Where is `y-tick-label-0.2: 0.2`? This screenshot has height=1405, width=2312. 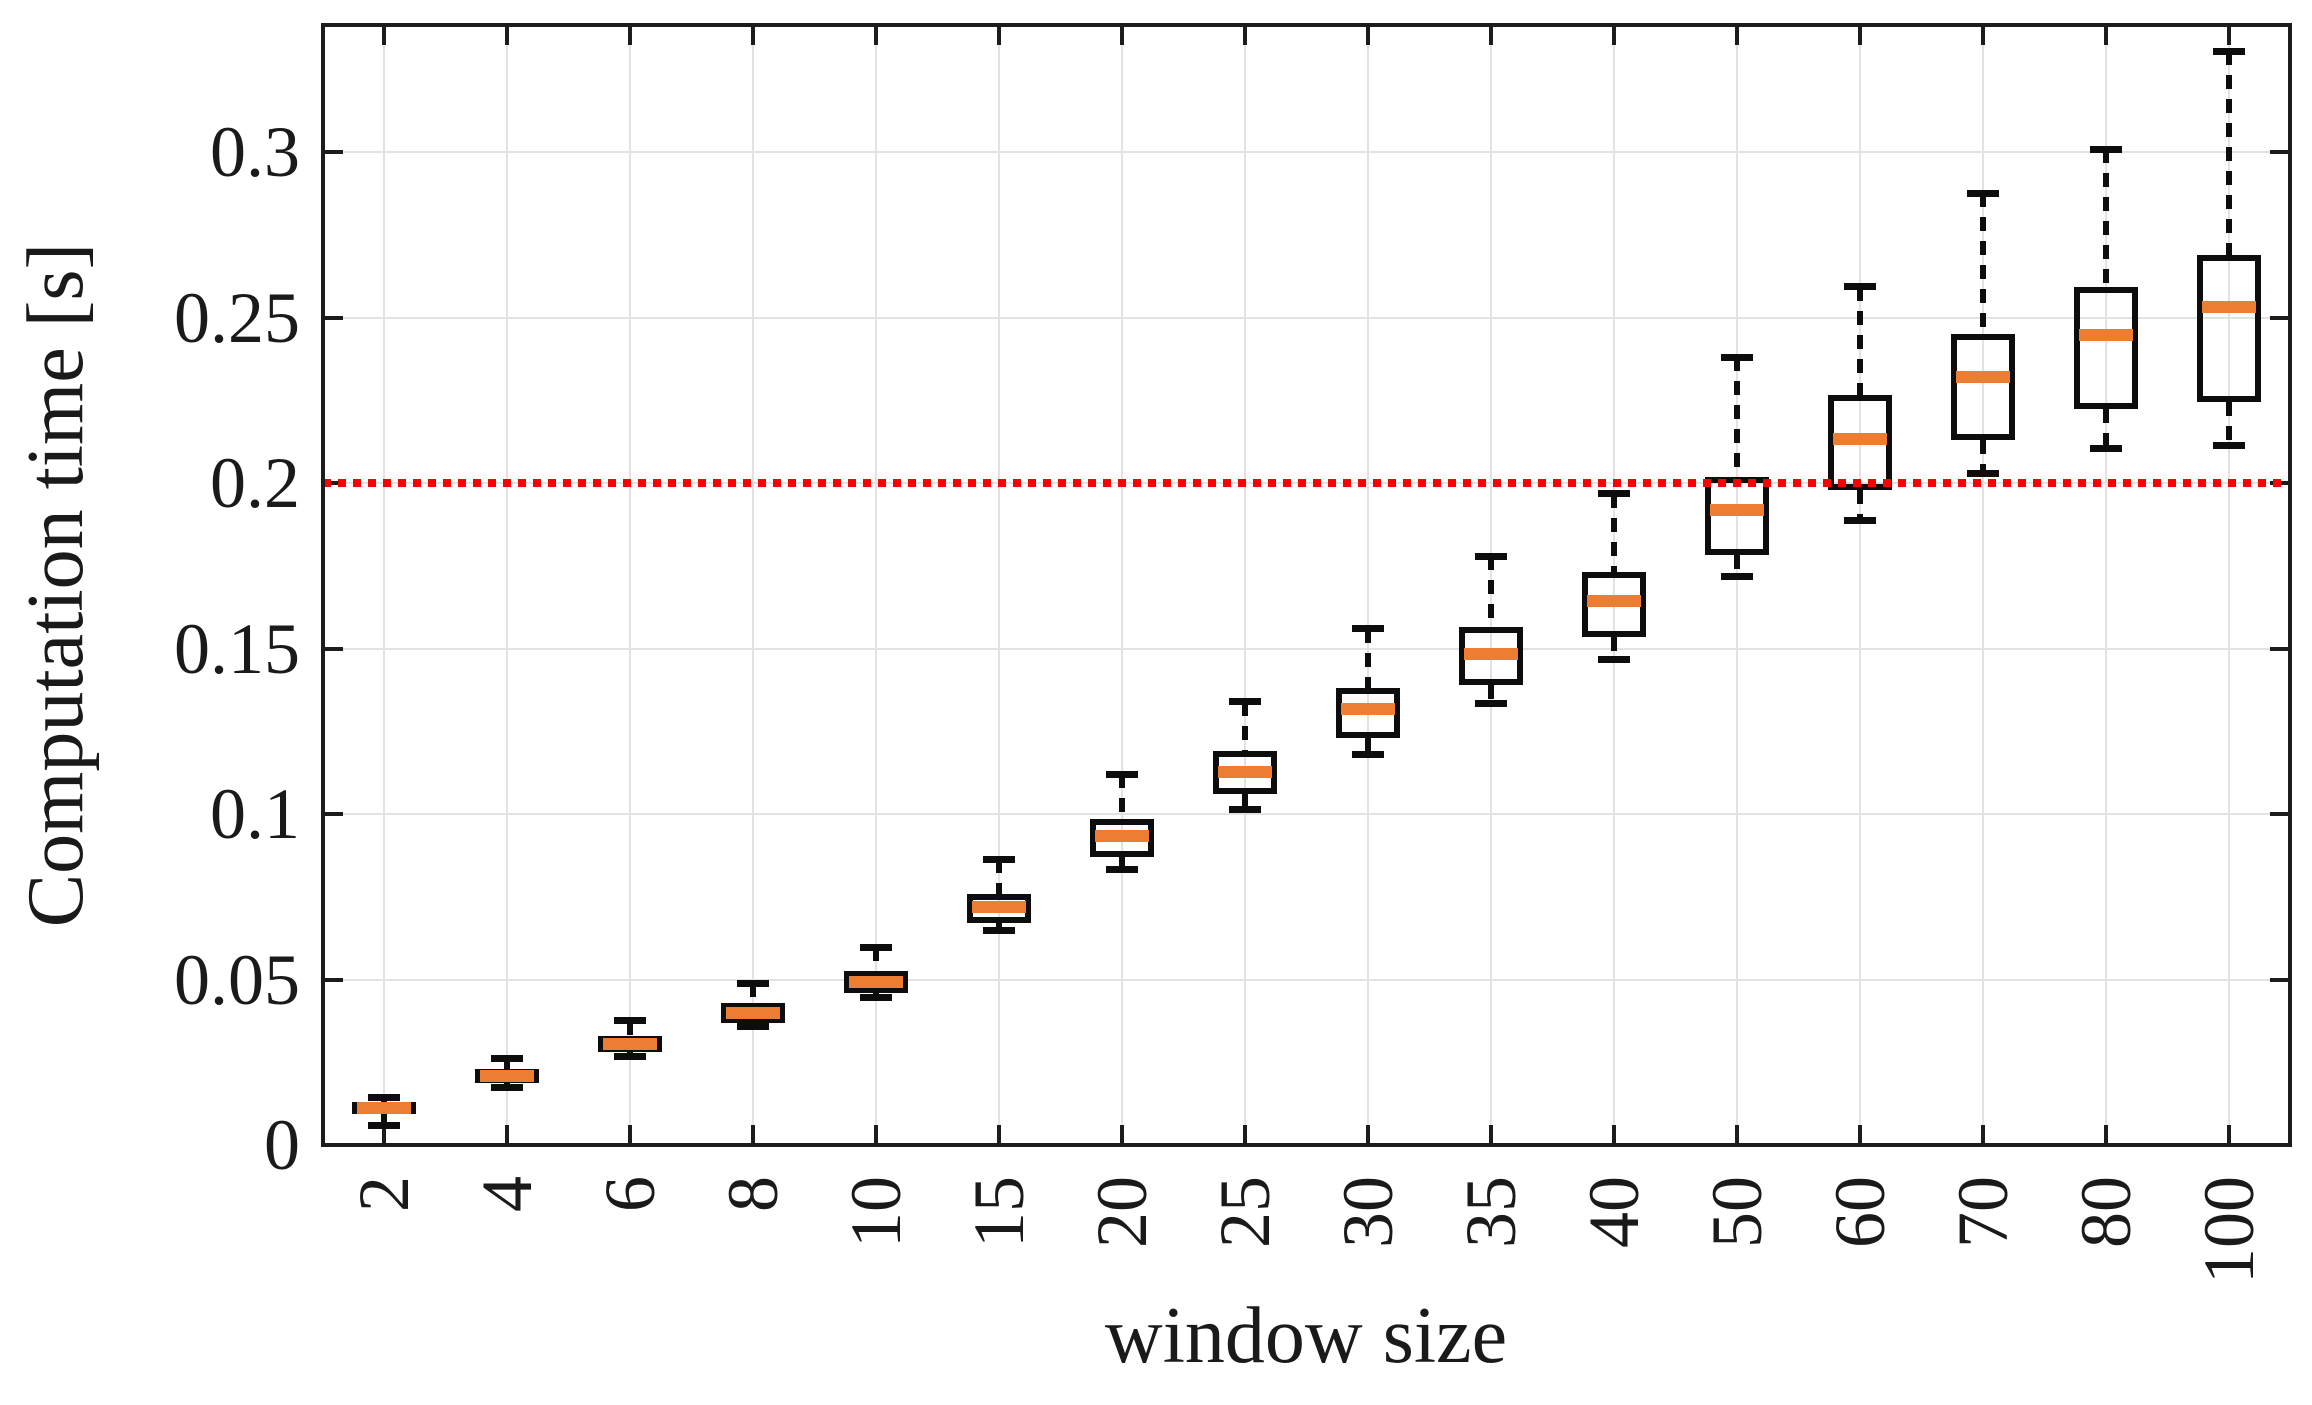
y-tick-label-0.2: 0.2 is located at coordinates (255, 483).